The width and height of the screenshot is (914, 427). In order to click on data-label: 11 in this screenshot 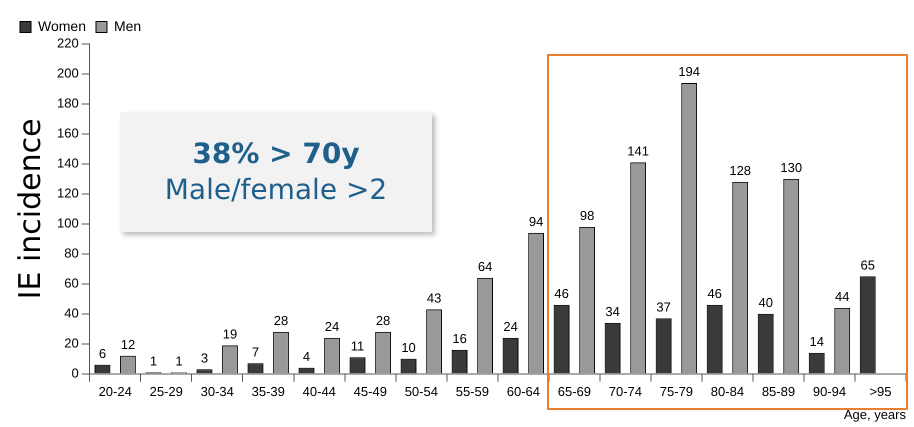, I will do `click(357, 346)`.